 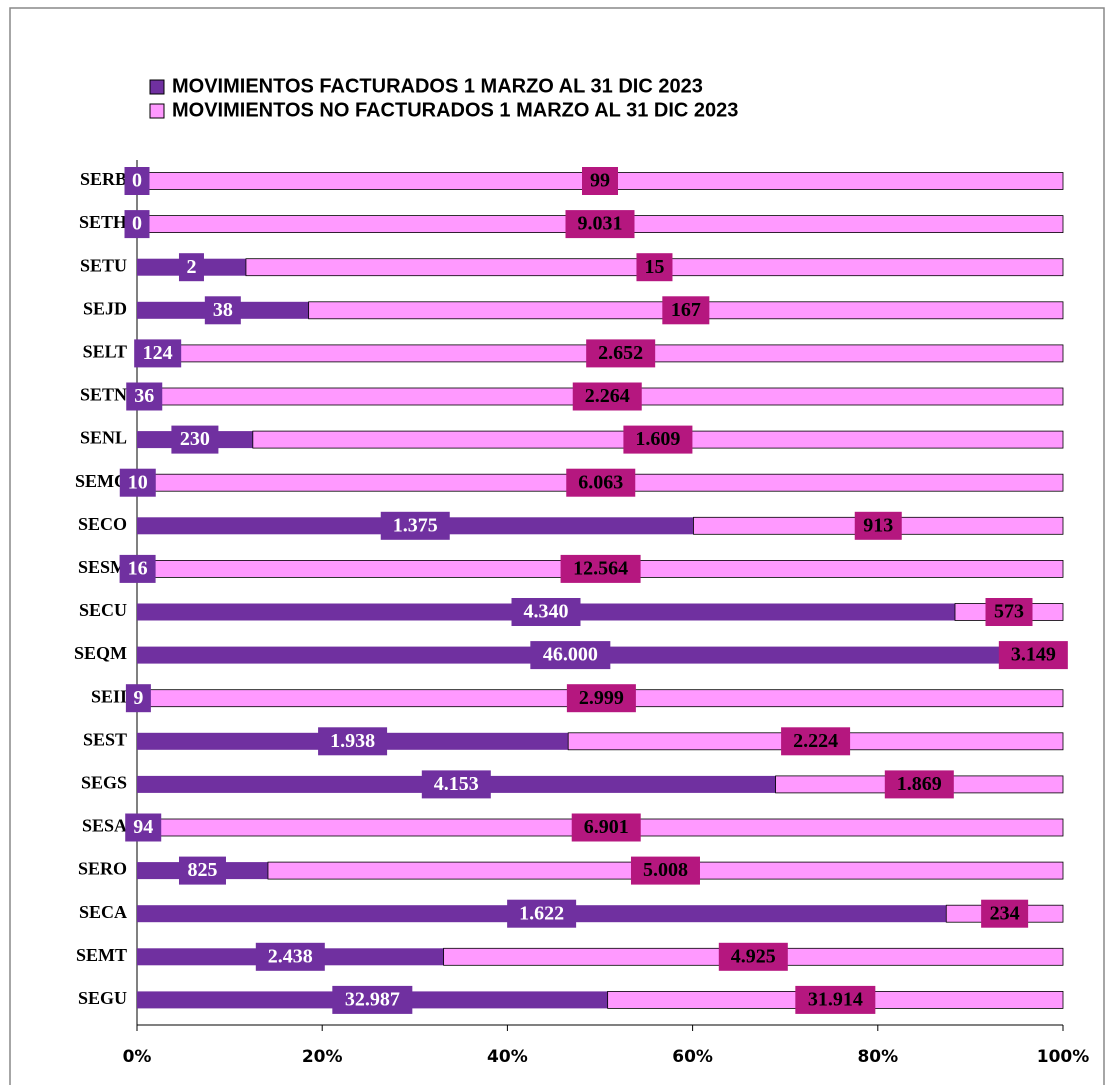 I want to click on data-label: 6.063, so click(x=600, y=482).